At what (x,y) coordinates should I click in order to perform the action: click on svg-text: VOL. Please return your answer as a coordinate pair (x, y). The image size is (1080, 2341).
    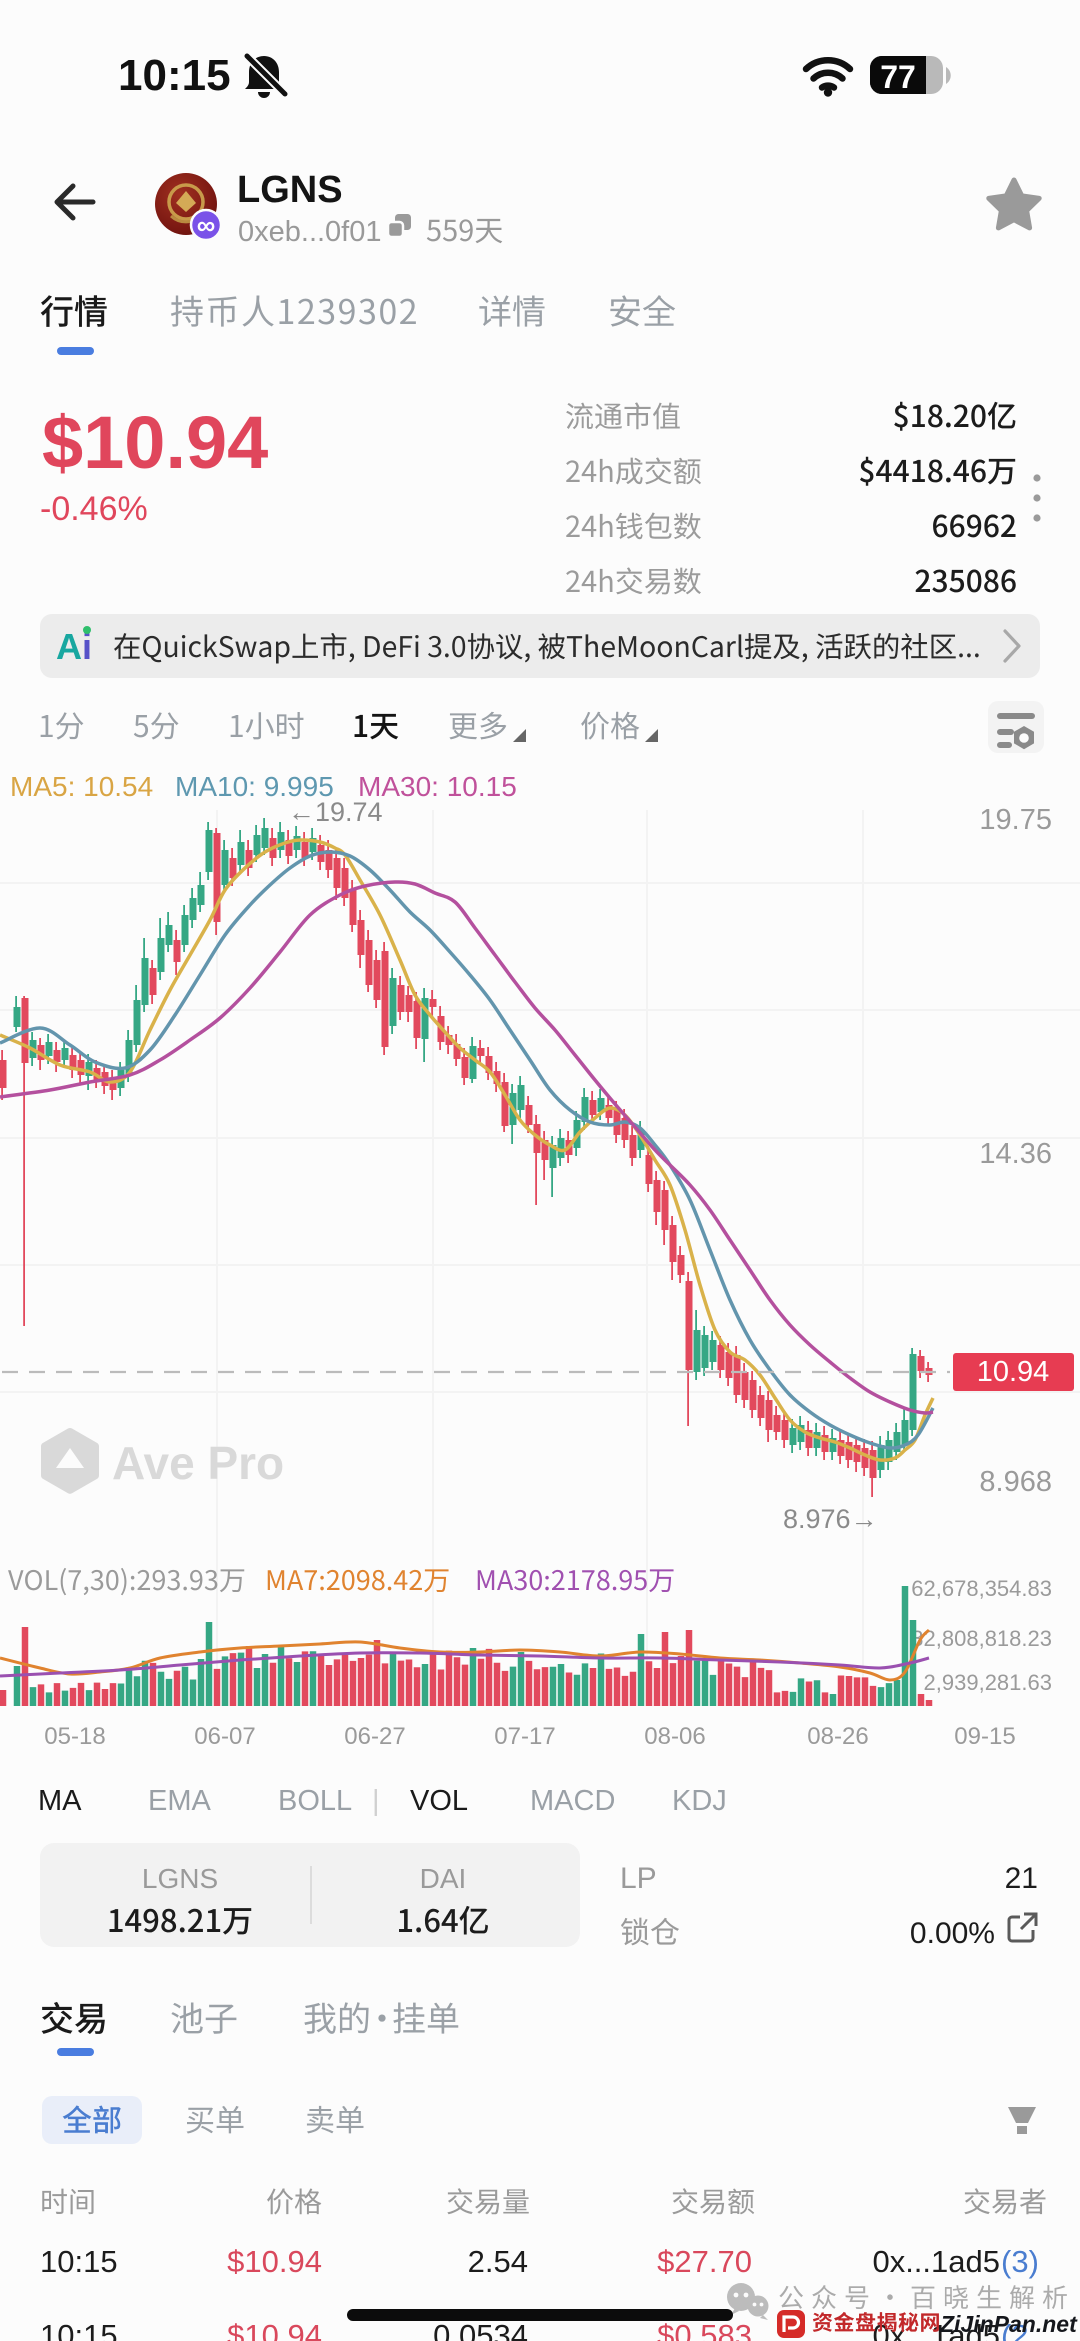
    Looking at the image, I should click on (439, 1801).